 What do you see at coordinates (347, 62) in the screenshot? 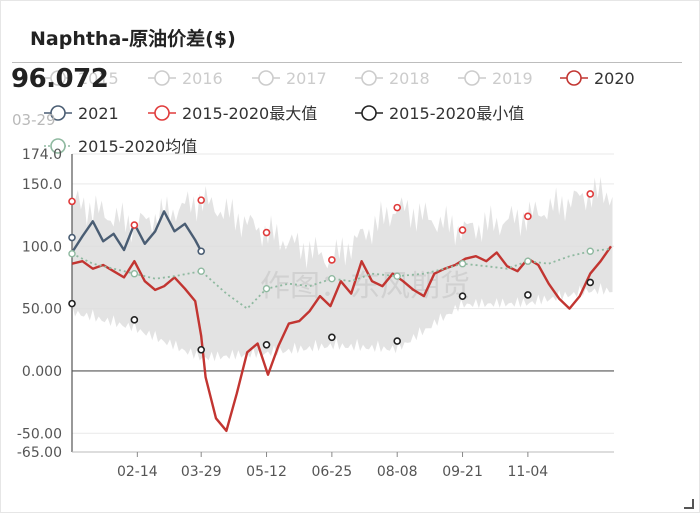
I see `title-divider` at bounding box center [347, 62].